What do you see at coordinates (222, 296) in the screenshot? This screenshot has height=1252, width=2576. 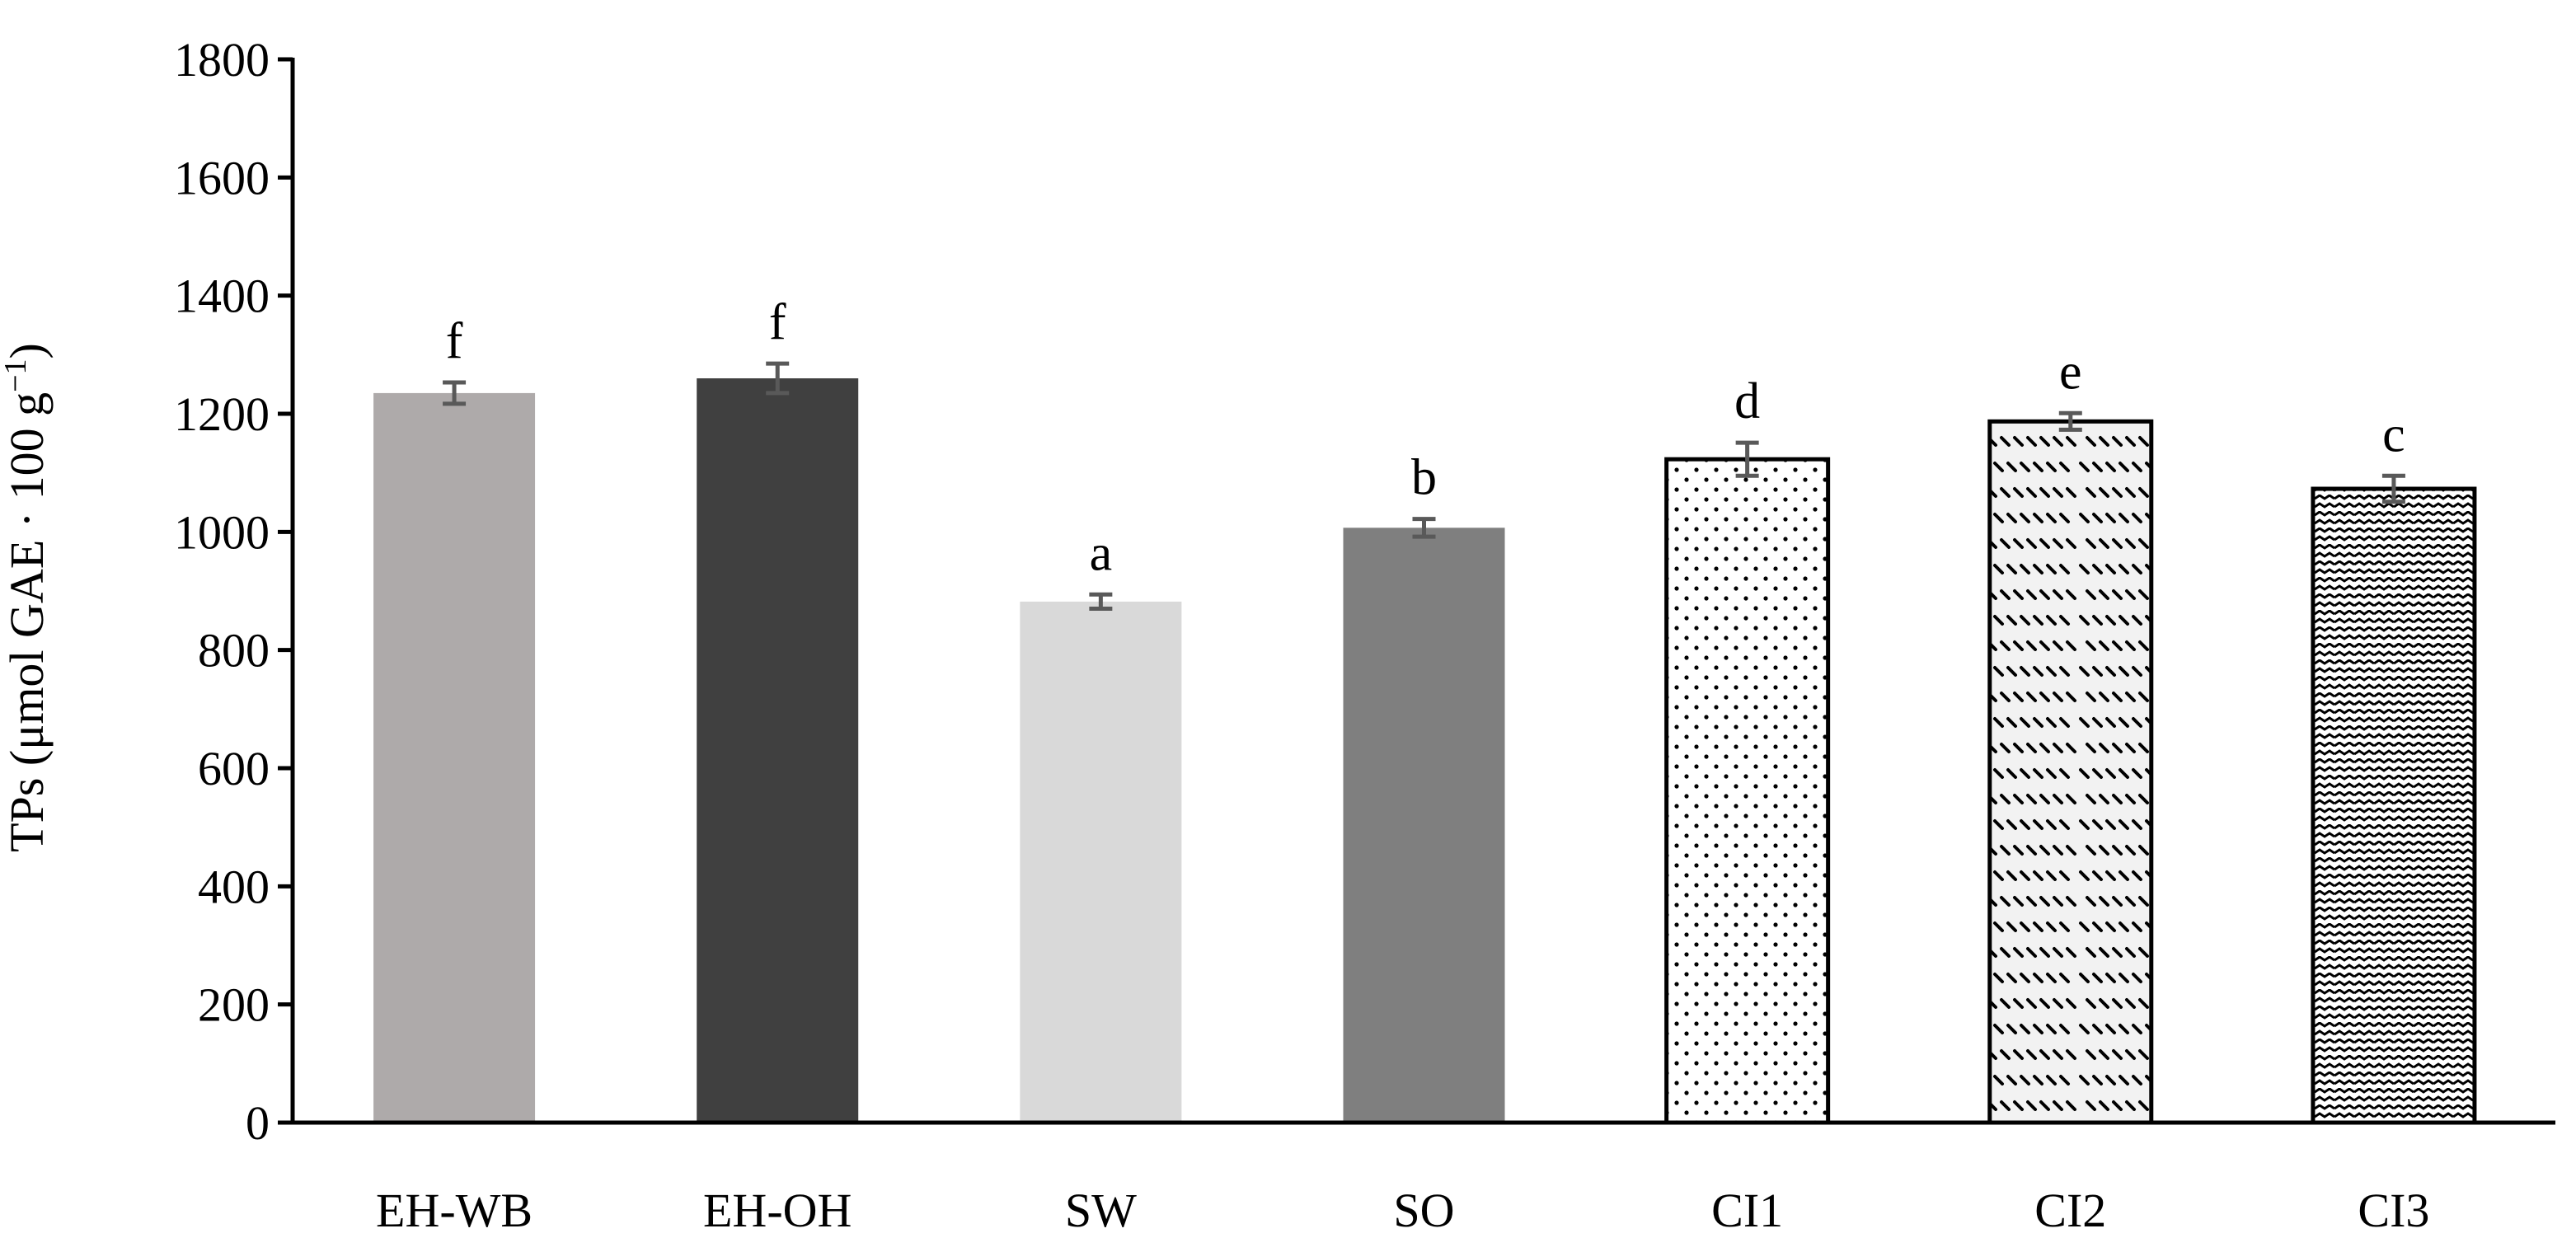 I see `y-tick-label: 1400` at bounding box center [222, 296].